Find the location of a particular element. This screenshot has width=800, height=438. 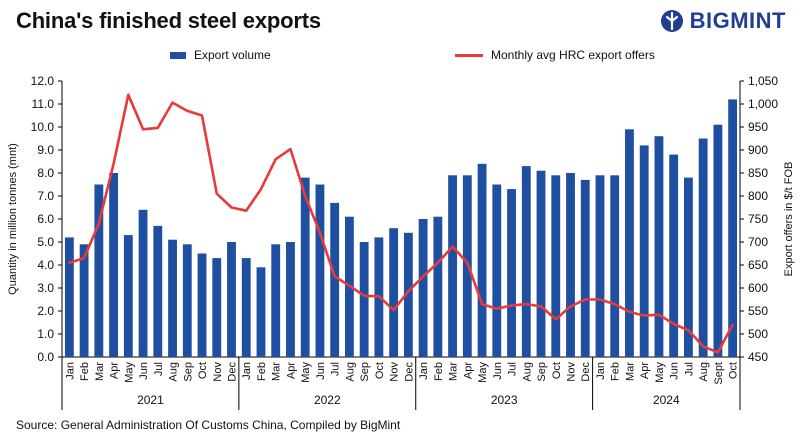

right-tick-label: 650 is located at coordinates (758, 265).